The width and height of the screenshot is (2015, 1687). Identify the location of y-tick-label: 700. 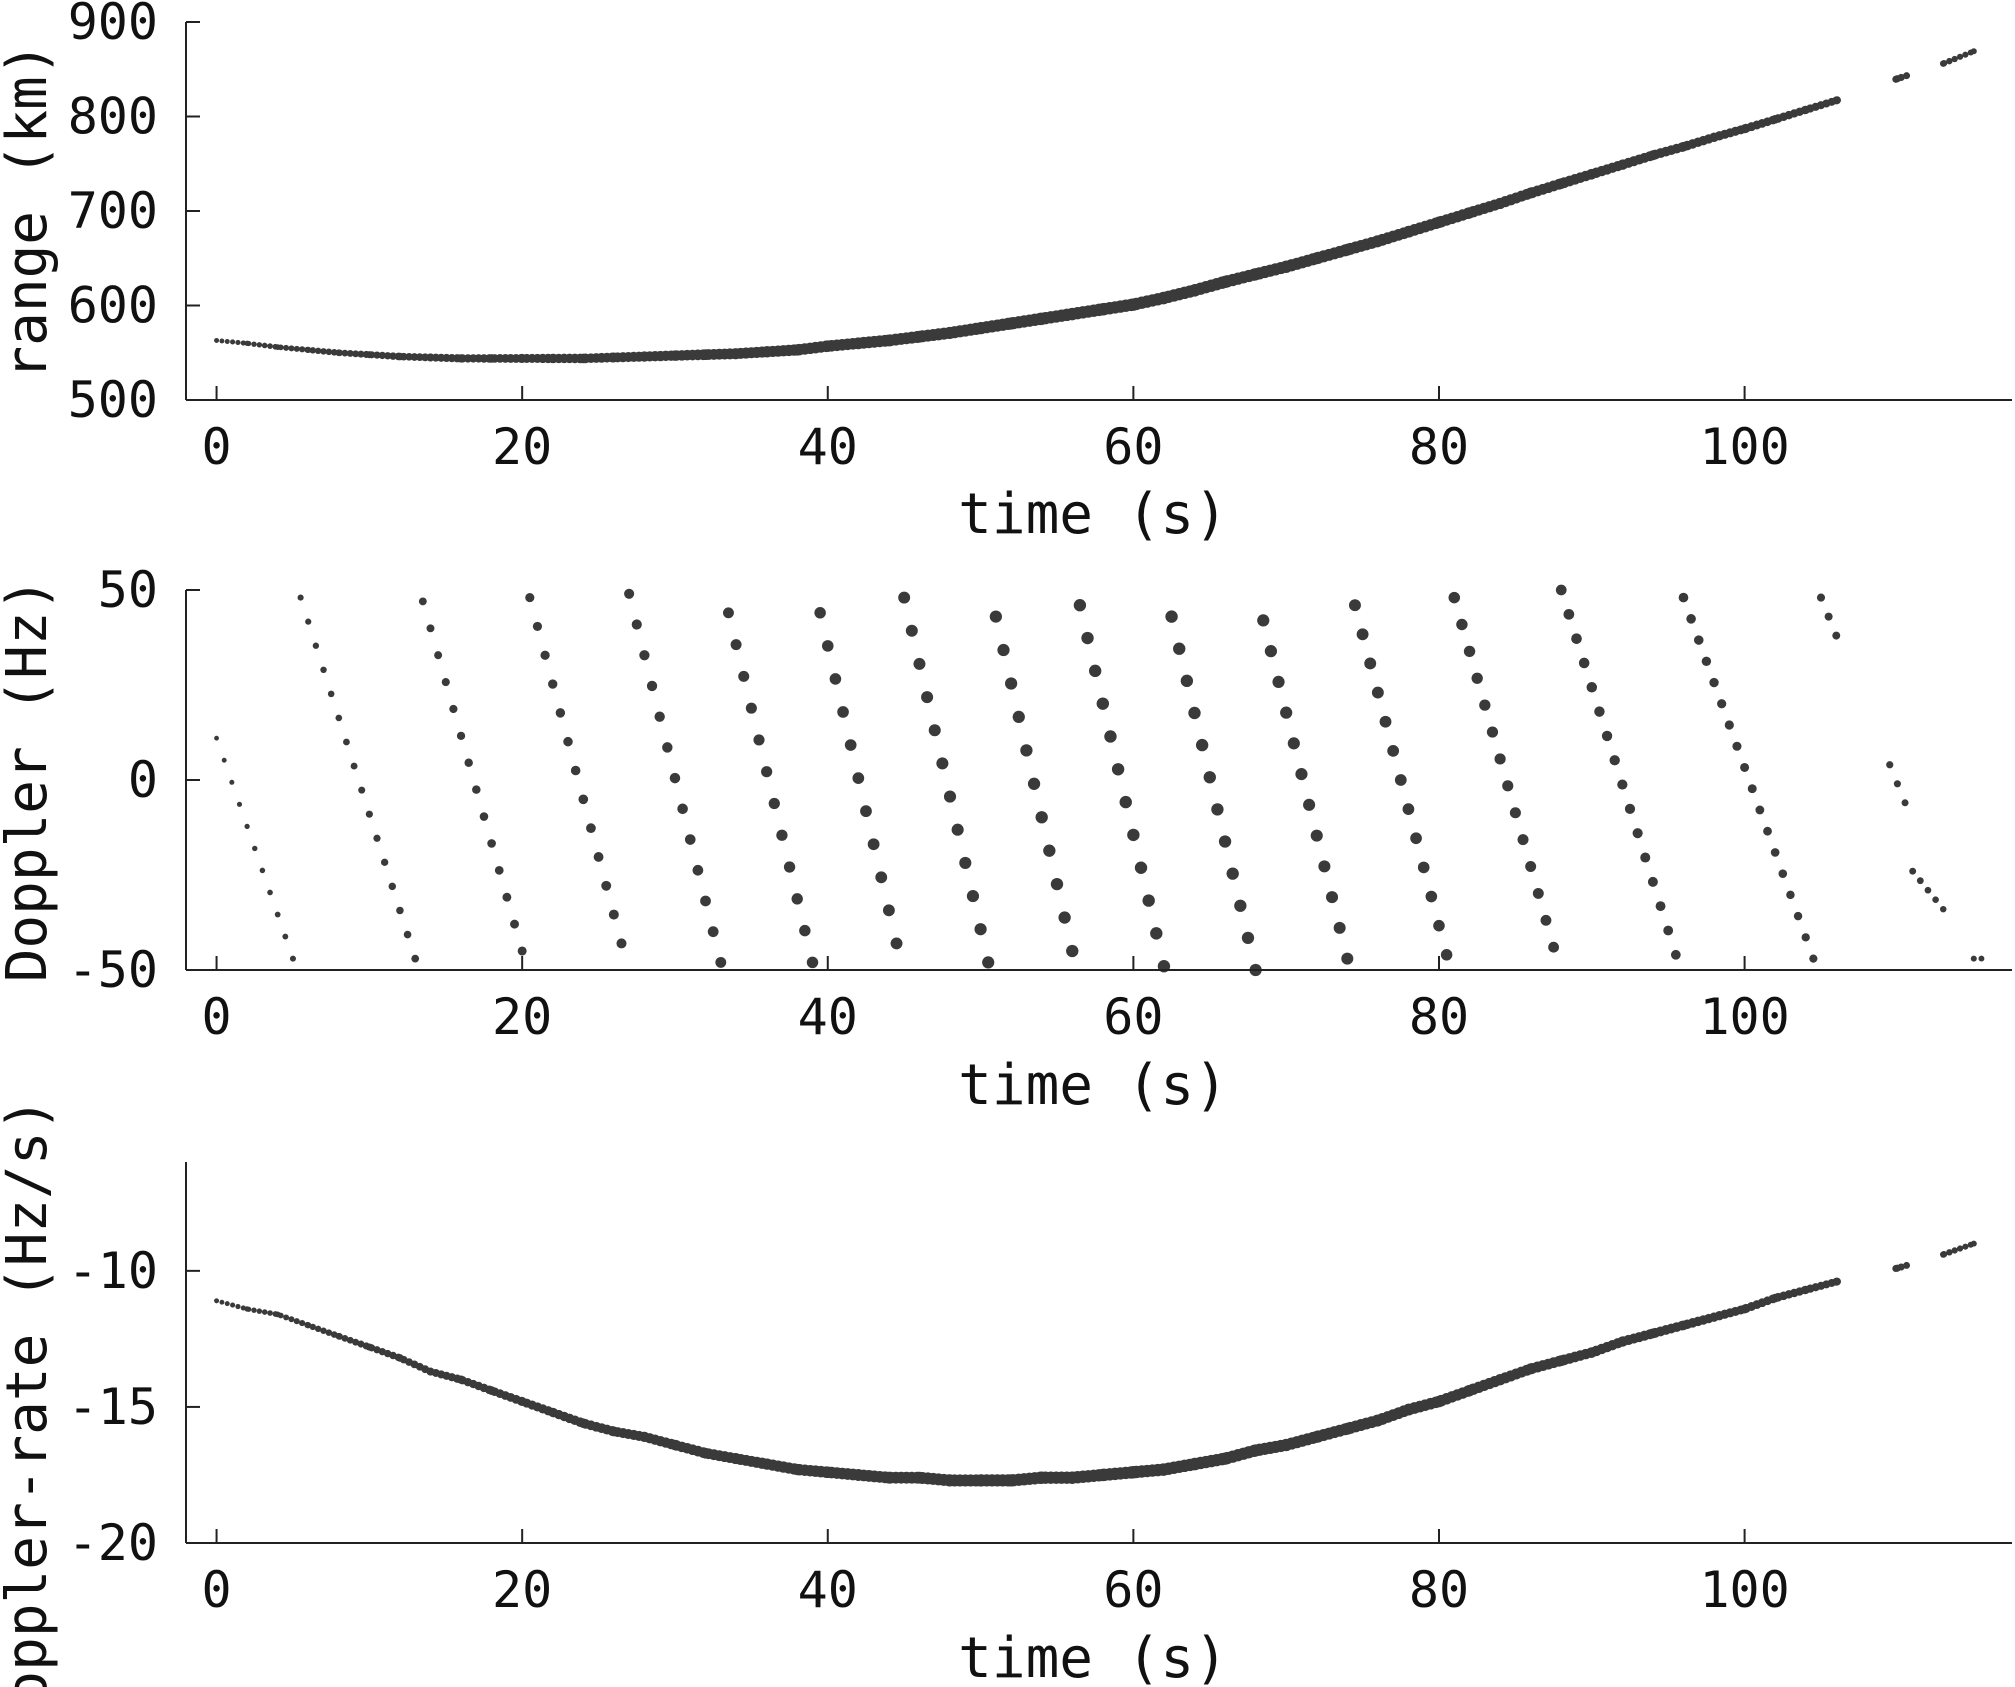
(113, 211).